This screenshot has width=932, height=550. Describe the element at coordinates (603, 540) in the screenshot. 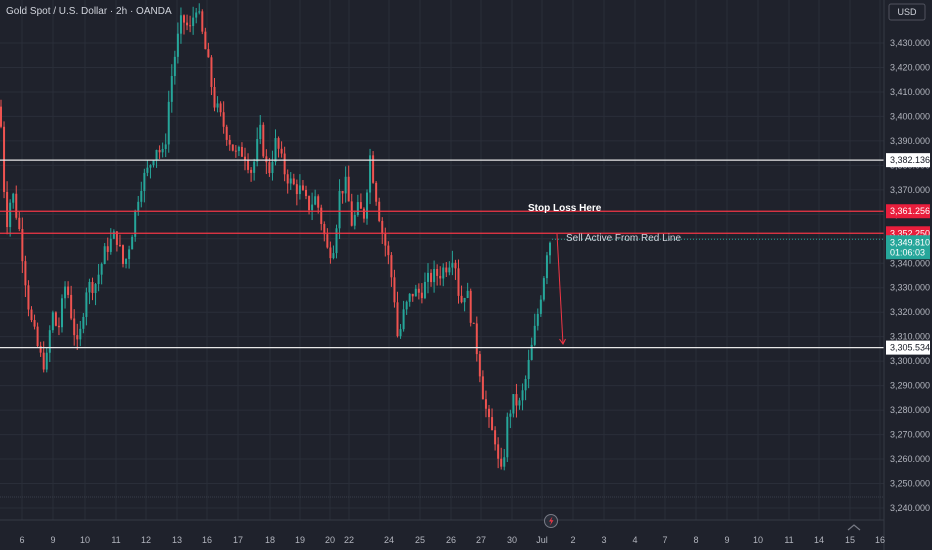

I see `x-tick-label: 3` at that location.